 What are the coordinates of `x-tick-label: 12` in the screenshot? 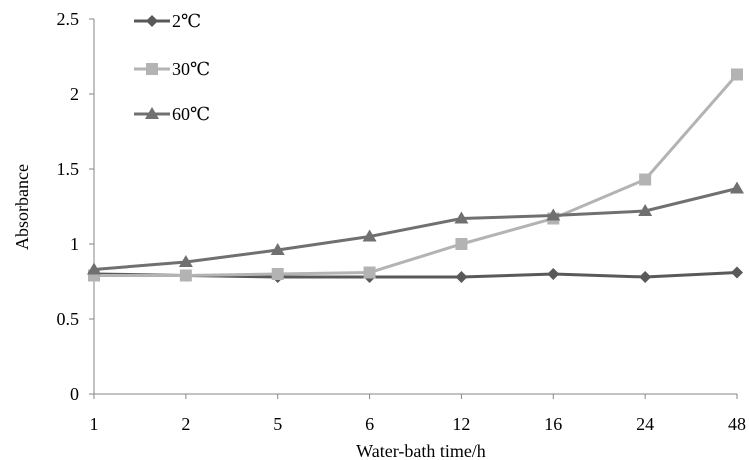 It's located at (461, 424).